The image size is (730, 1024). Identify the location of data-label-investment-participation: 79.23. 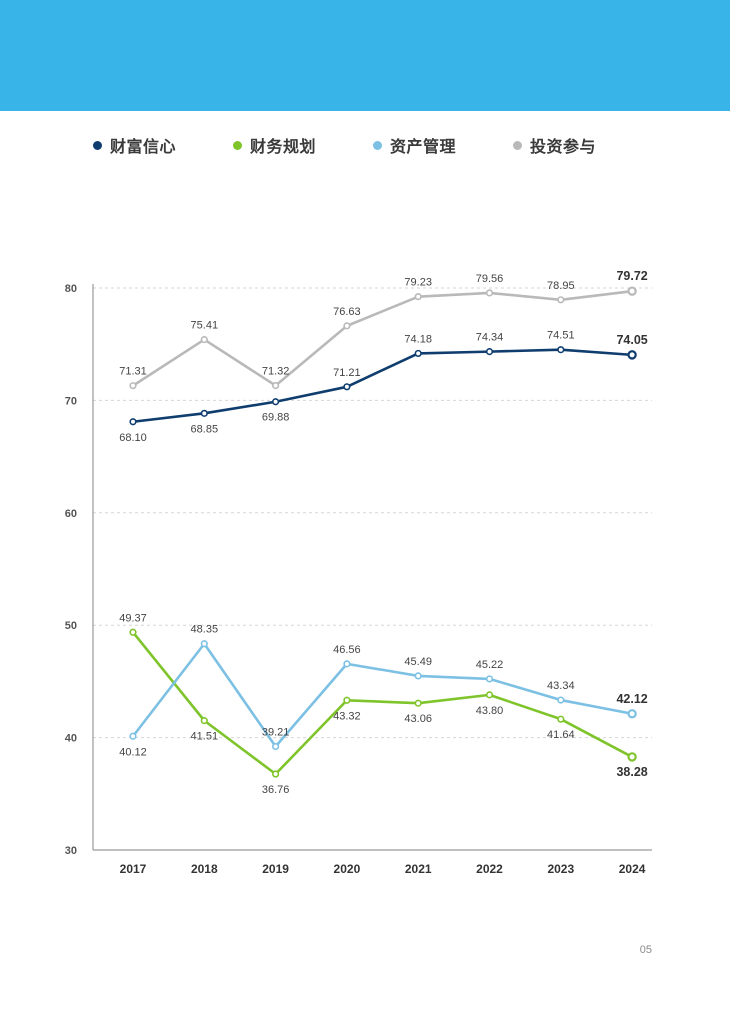
(418, 283).